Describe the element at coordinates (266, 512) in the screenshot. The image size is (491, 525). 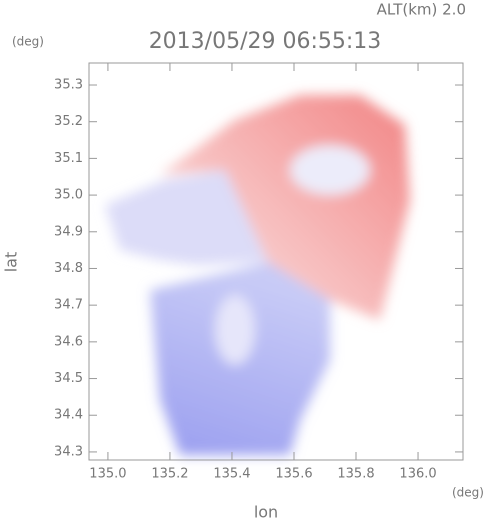
I see `x-axis-label: lon` at that location.